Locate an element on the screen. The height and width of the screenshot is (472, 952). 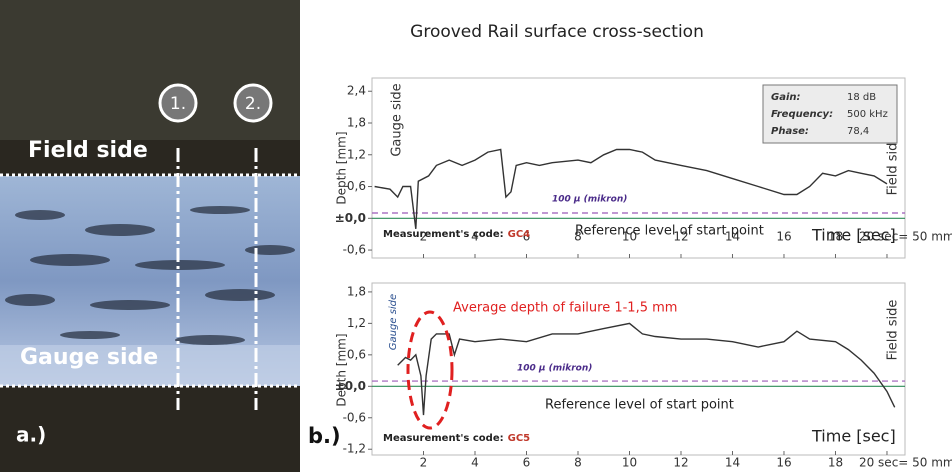
gauge-label: Gauge side is located at coordinates (89, 357).